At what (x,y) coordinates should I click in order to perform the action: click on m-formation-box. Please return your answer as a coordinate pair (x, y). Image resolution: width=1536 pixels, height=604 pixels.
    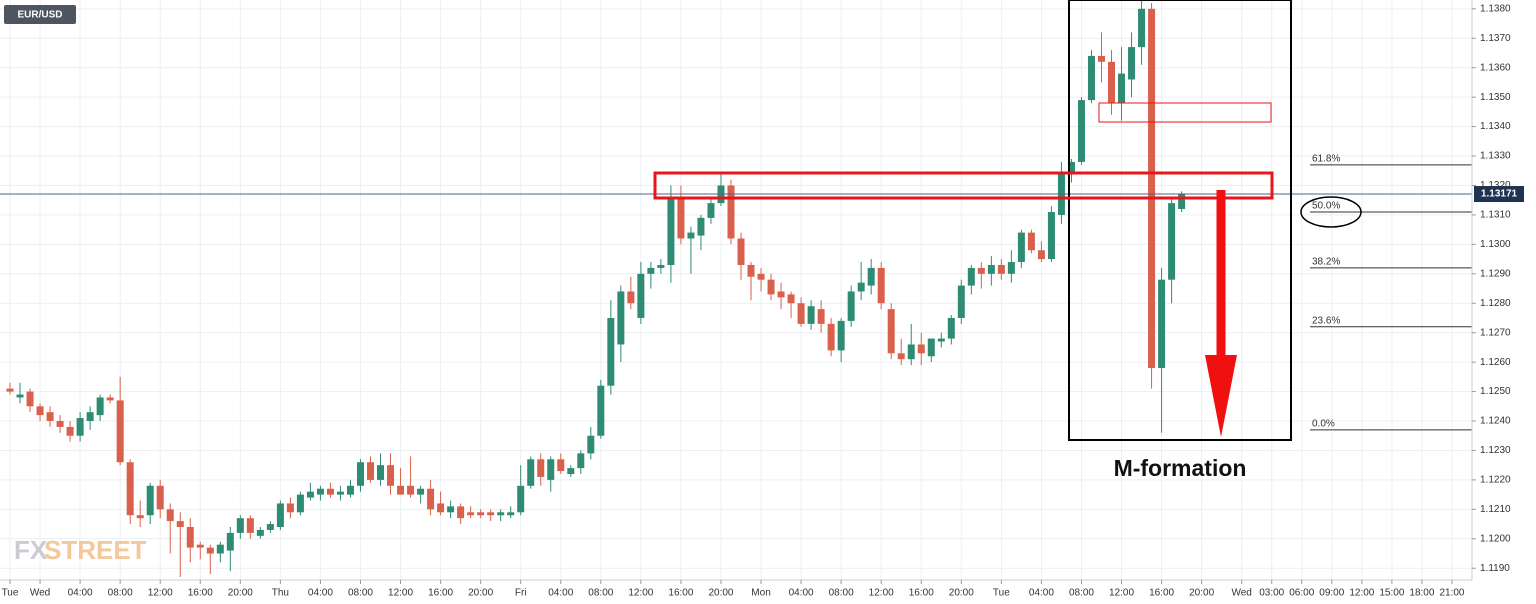
    Looking at the image, I should click on (1180, 220).